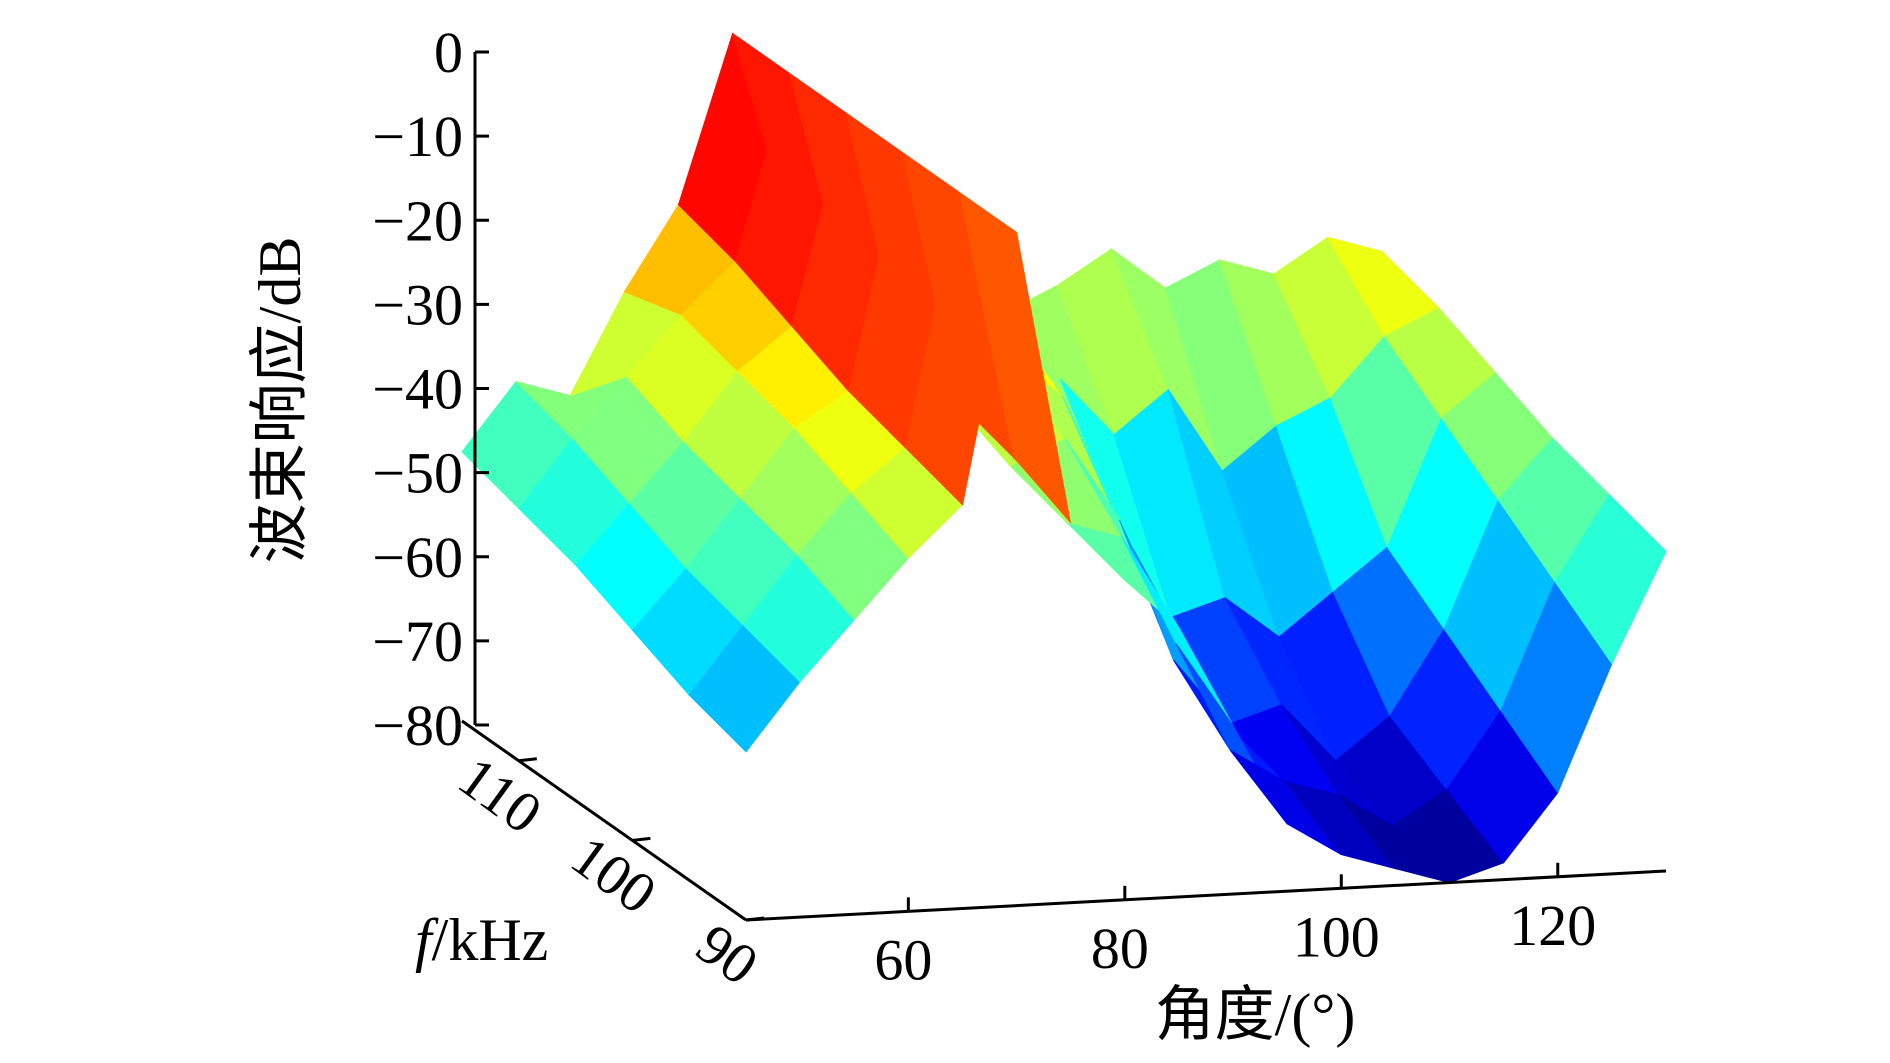  I want to click on z-tick-label: 0, so click(448, 52).